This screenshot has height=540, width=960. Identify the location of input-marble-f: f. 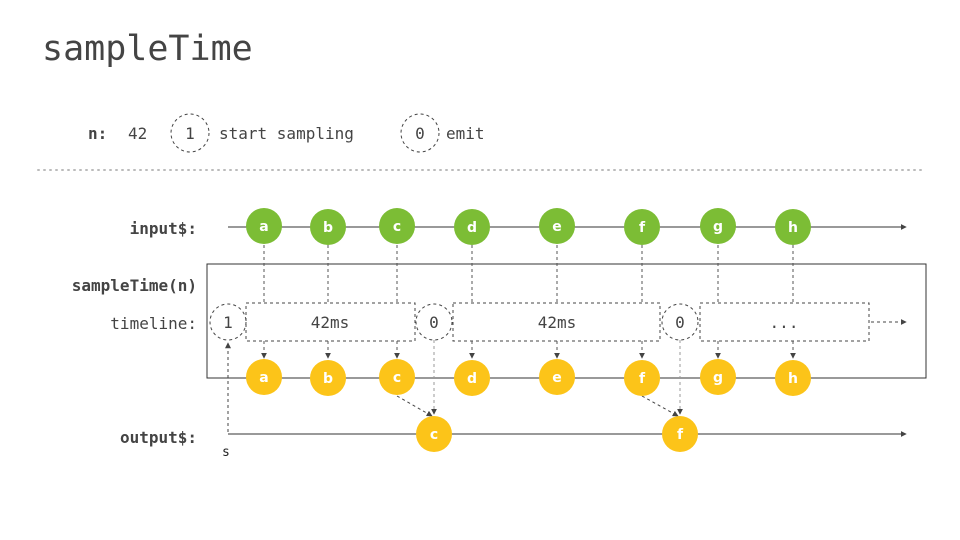
(642, 227).